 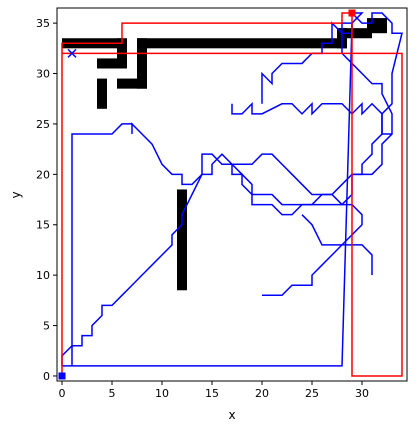 I want to click on x-tick-label: 10, so click(x=162, y=393).